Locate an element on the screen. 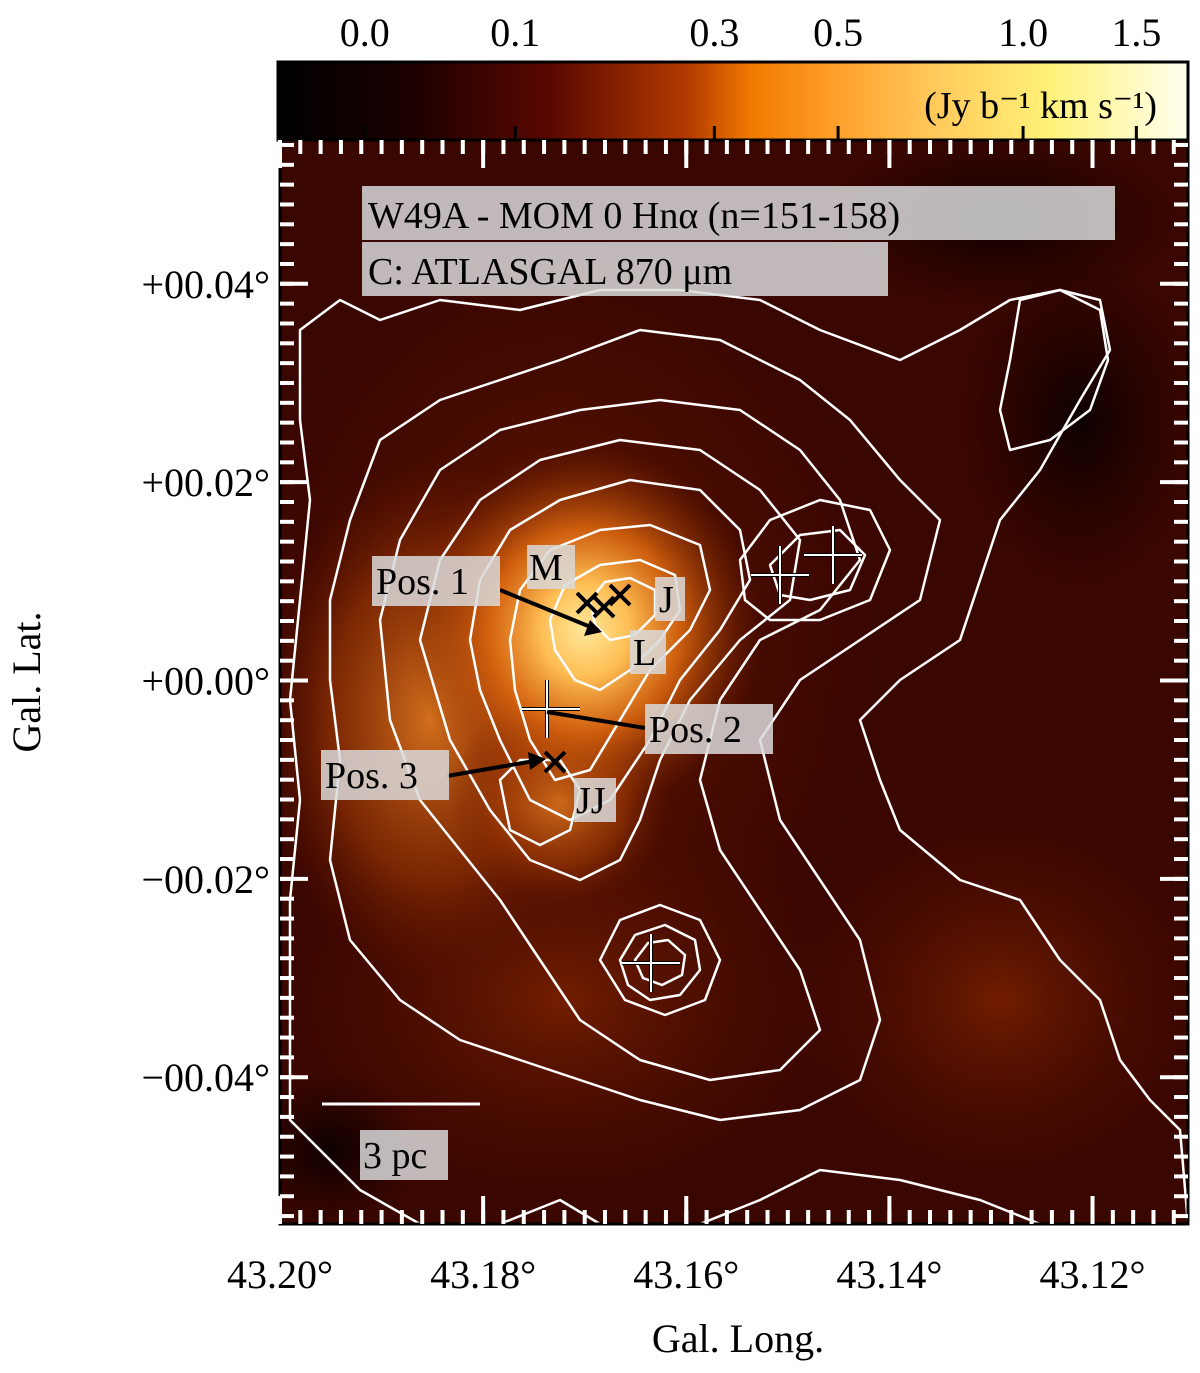 The image size is (1200, 1373). subtitle-box is located at coordinates (625, 269).